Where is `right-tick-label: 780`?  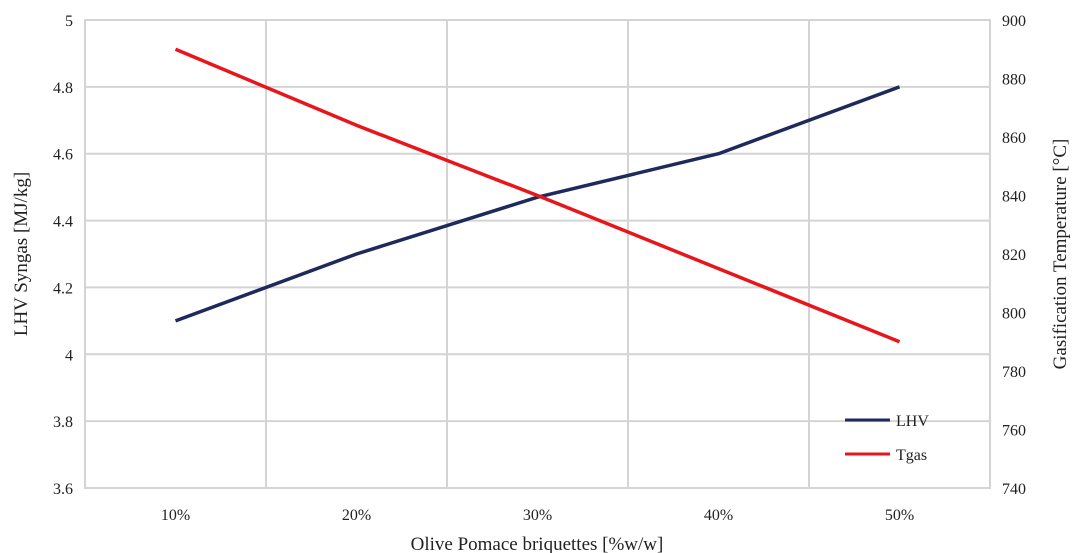 right-tick-label: 780 is located at coordinates (1014, 372).